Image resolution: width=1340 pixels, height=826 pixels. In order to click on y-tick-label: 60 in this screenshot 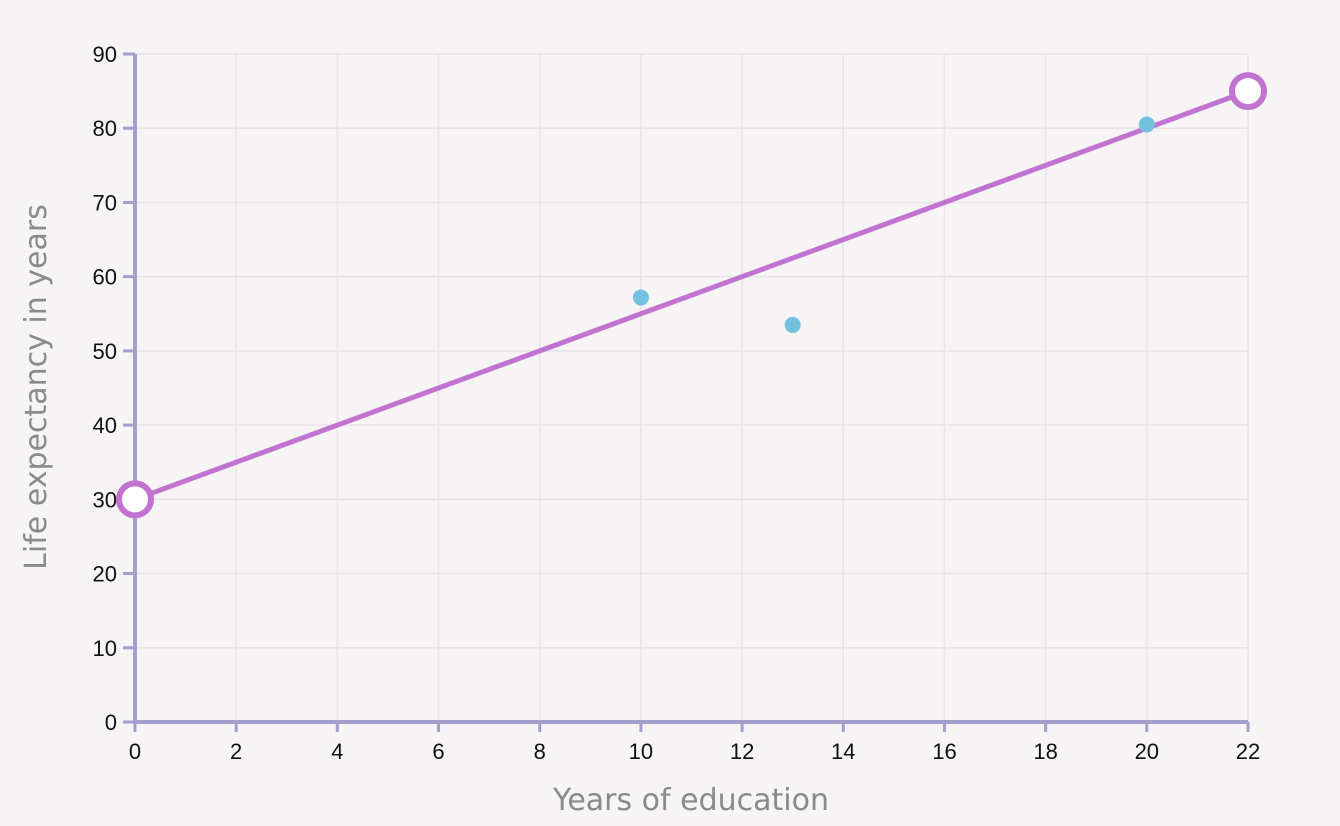, I will do `click(105, 277)`.